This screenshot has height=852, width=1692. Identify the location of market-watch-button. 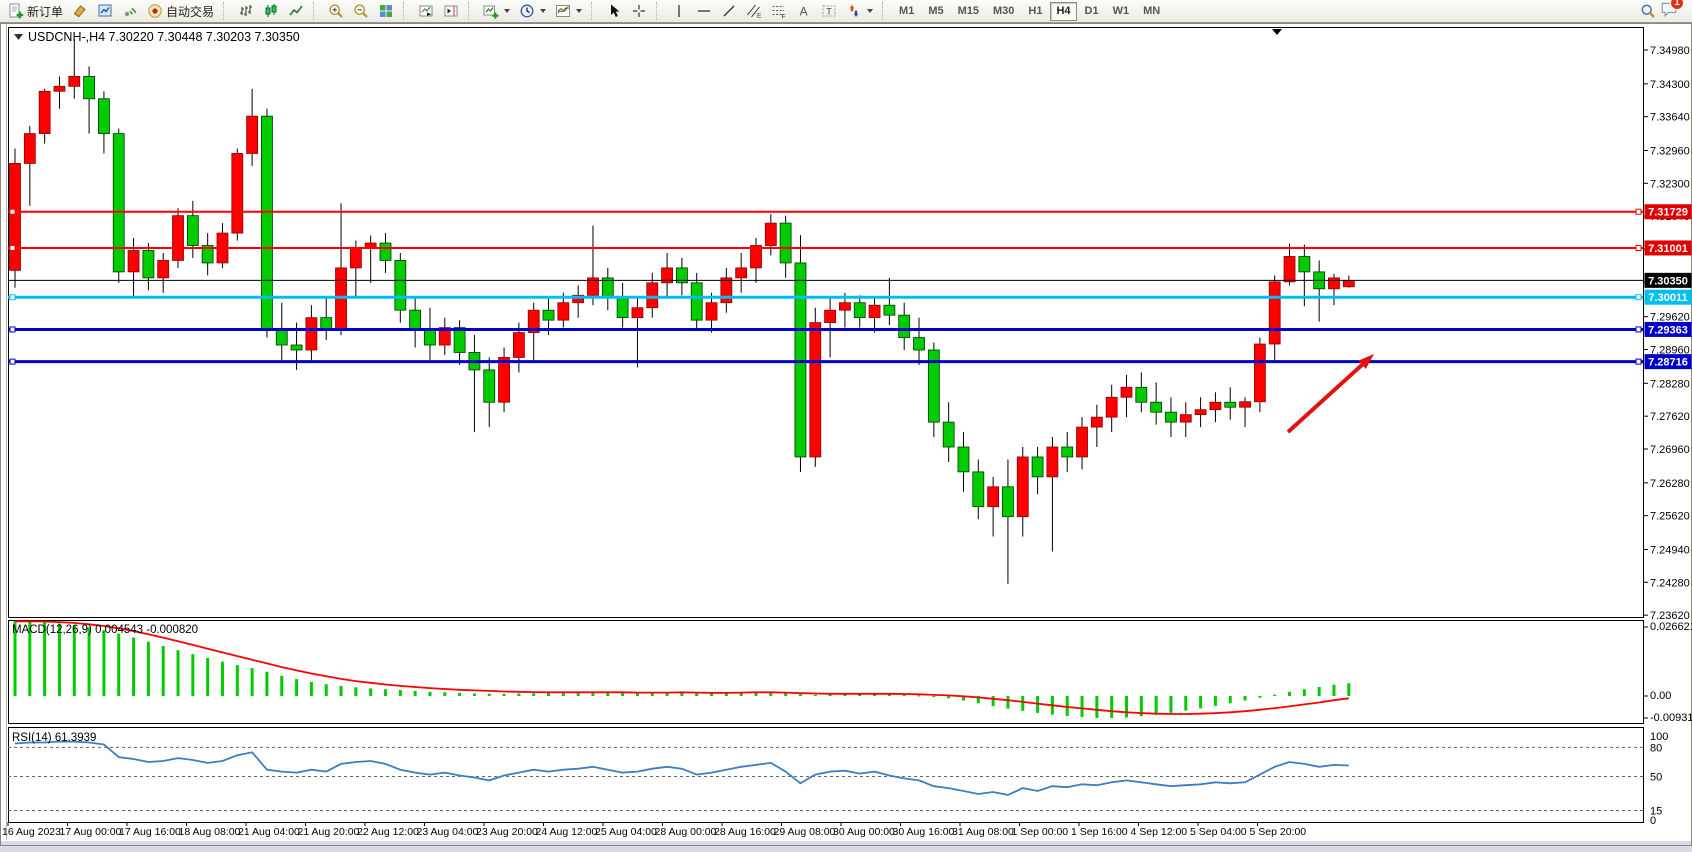
(105, 11).